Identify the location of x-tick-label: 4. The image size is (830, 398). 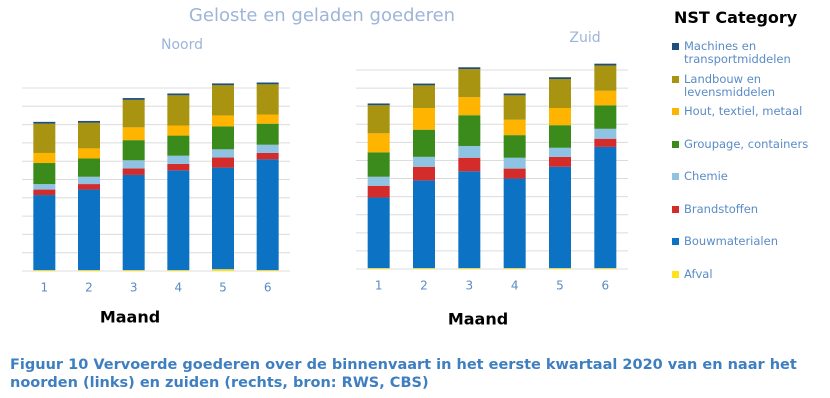
(515, 286).